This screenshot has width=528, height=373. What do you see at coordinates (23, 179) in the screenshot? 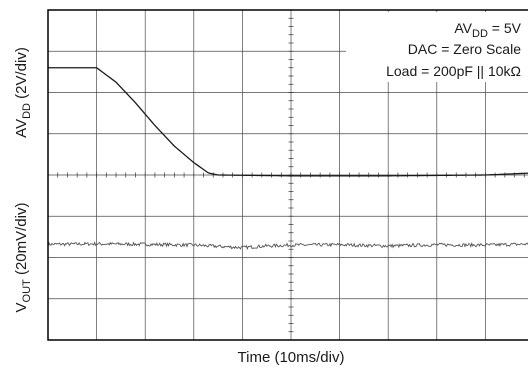
I see `y-axis-labels: AVDD (2V/div) VOUT (20mV/div)` at bounding box center [23, 179].